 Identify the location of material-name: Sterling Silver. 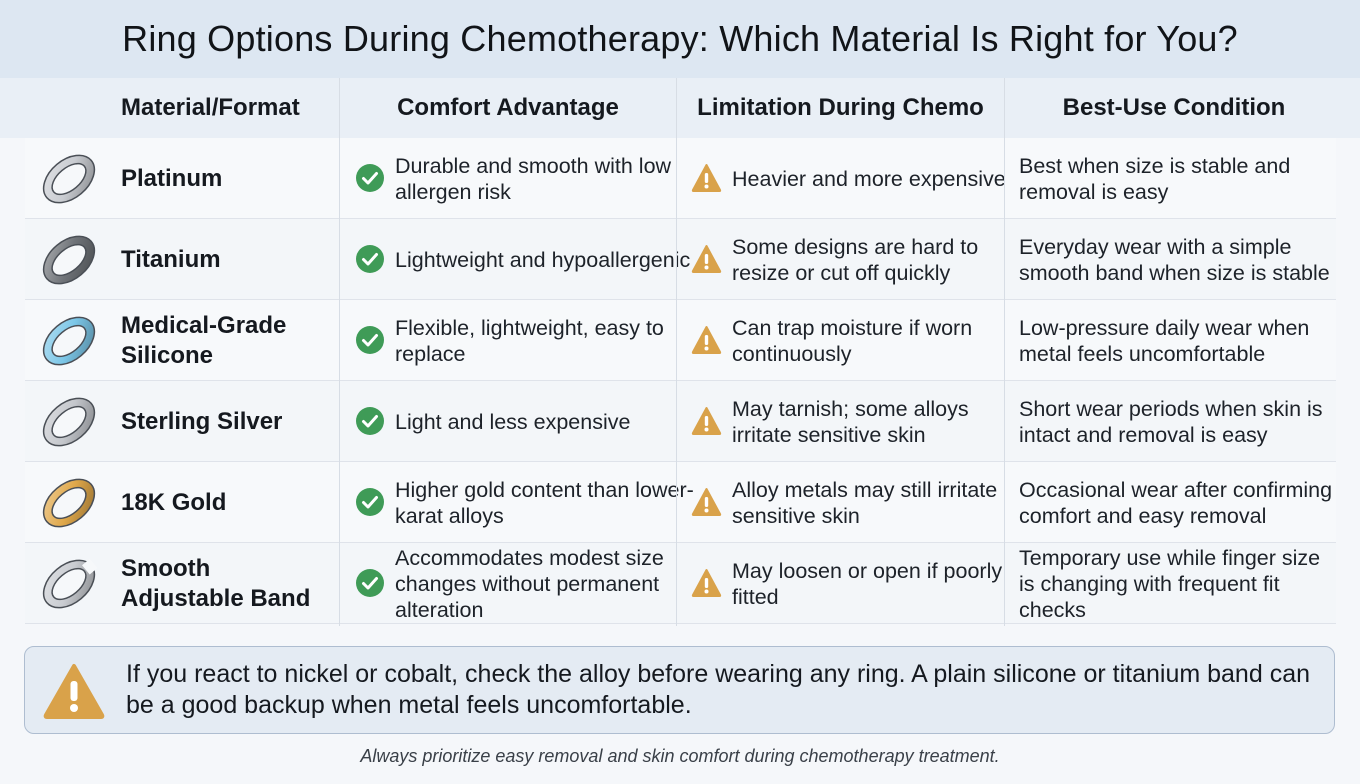
(202, 421).